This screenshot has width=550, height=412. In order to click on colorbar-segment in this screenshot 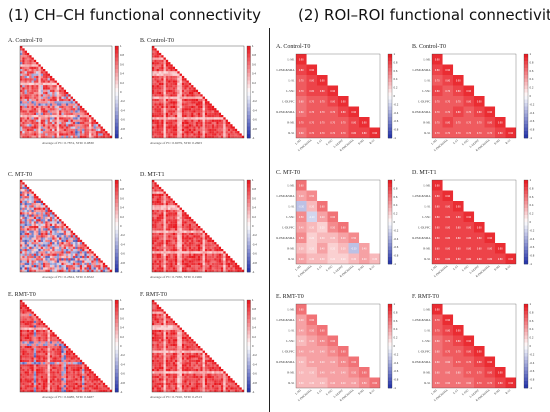, I will do `click(249, 254)`.